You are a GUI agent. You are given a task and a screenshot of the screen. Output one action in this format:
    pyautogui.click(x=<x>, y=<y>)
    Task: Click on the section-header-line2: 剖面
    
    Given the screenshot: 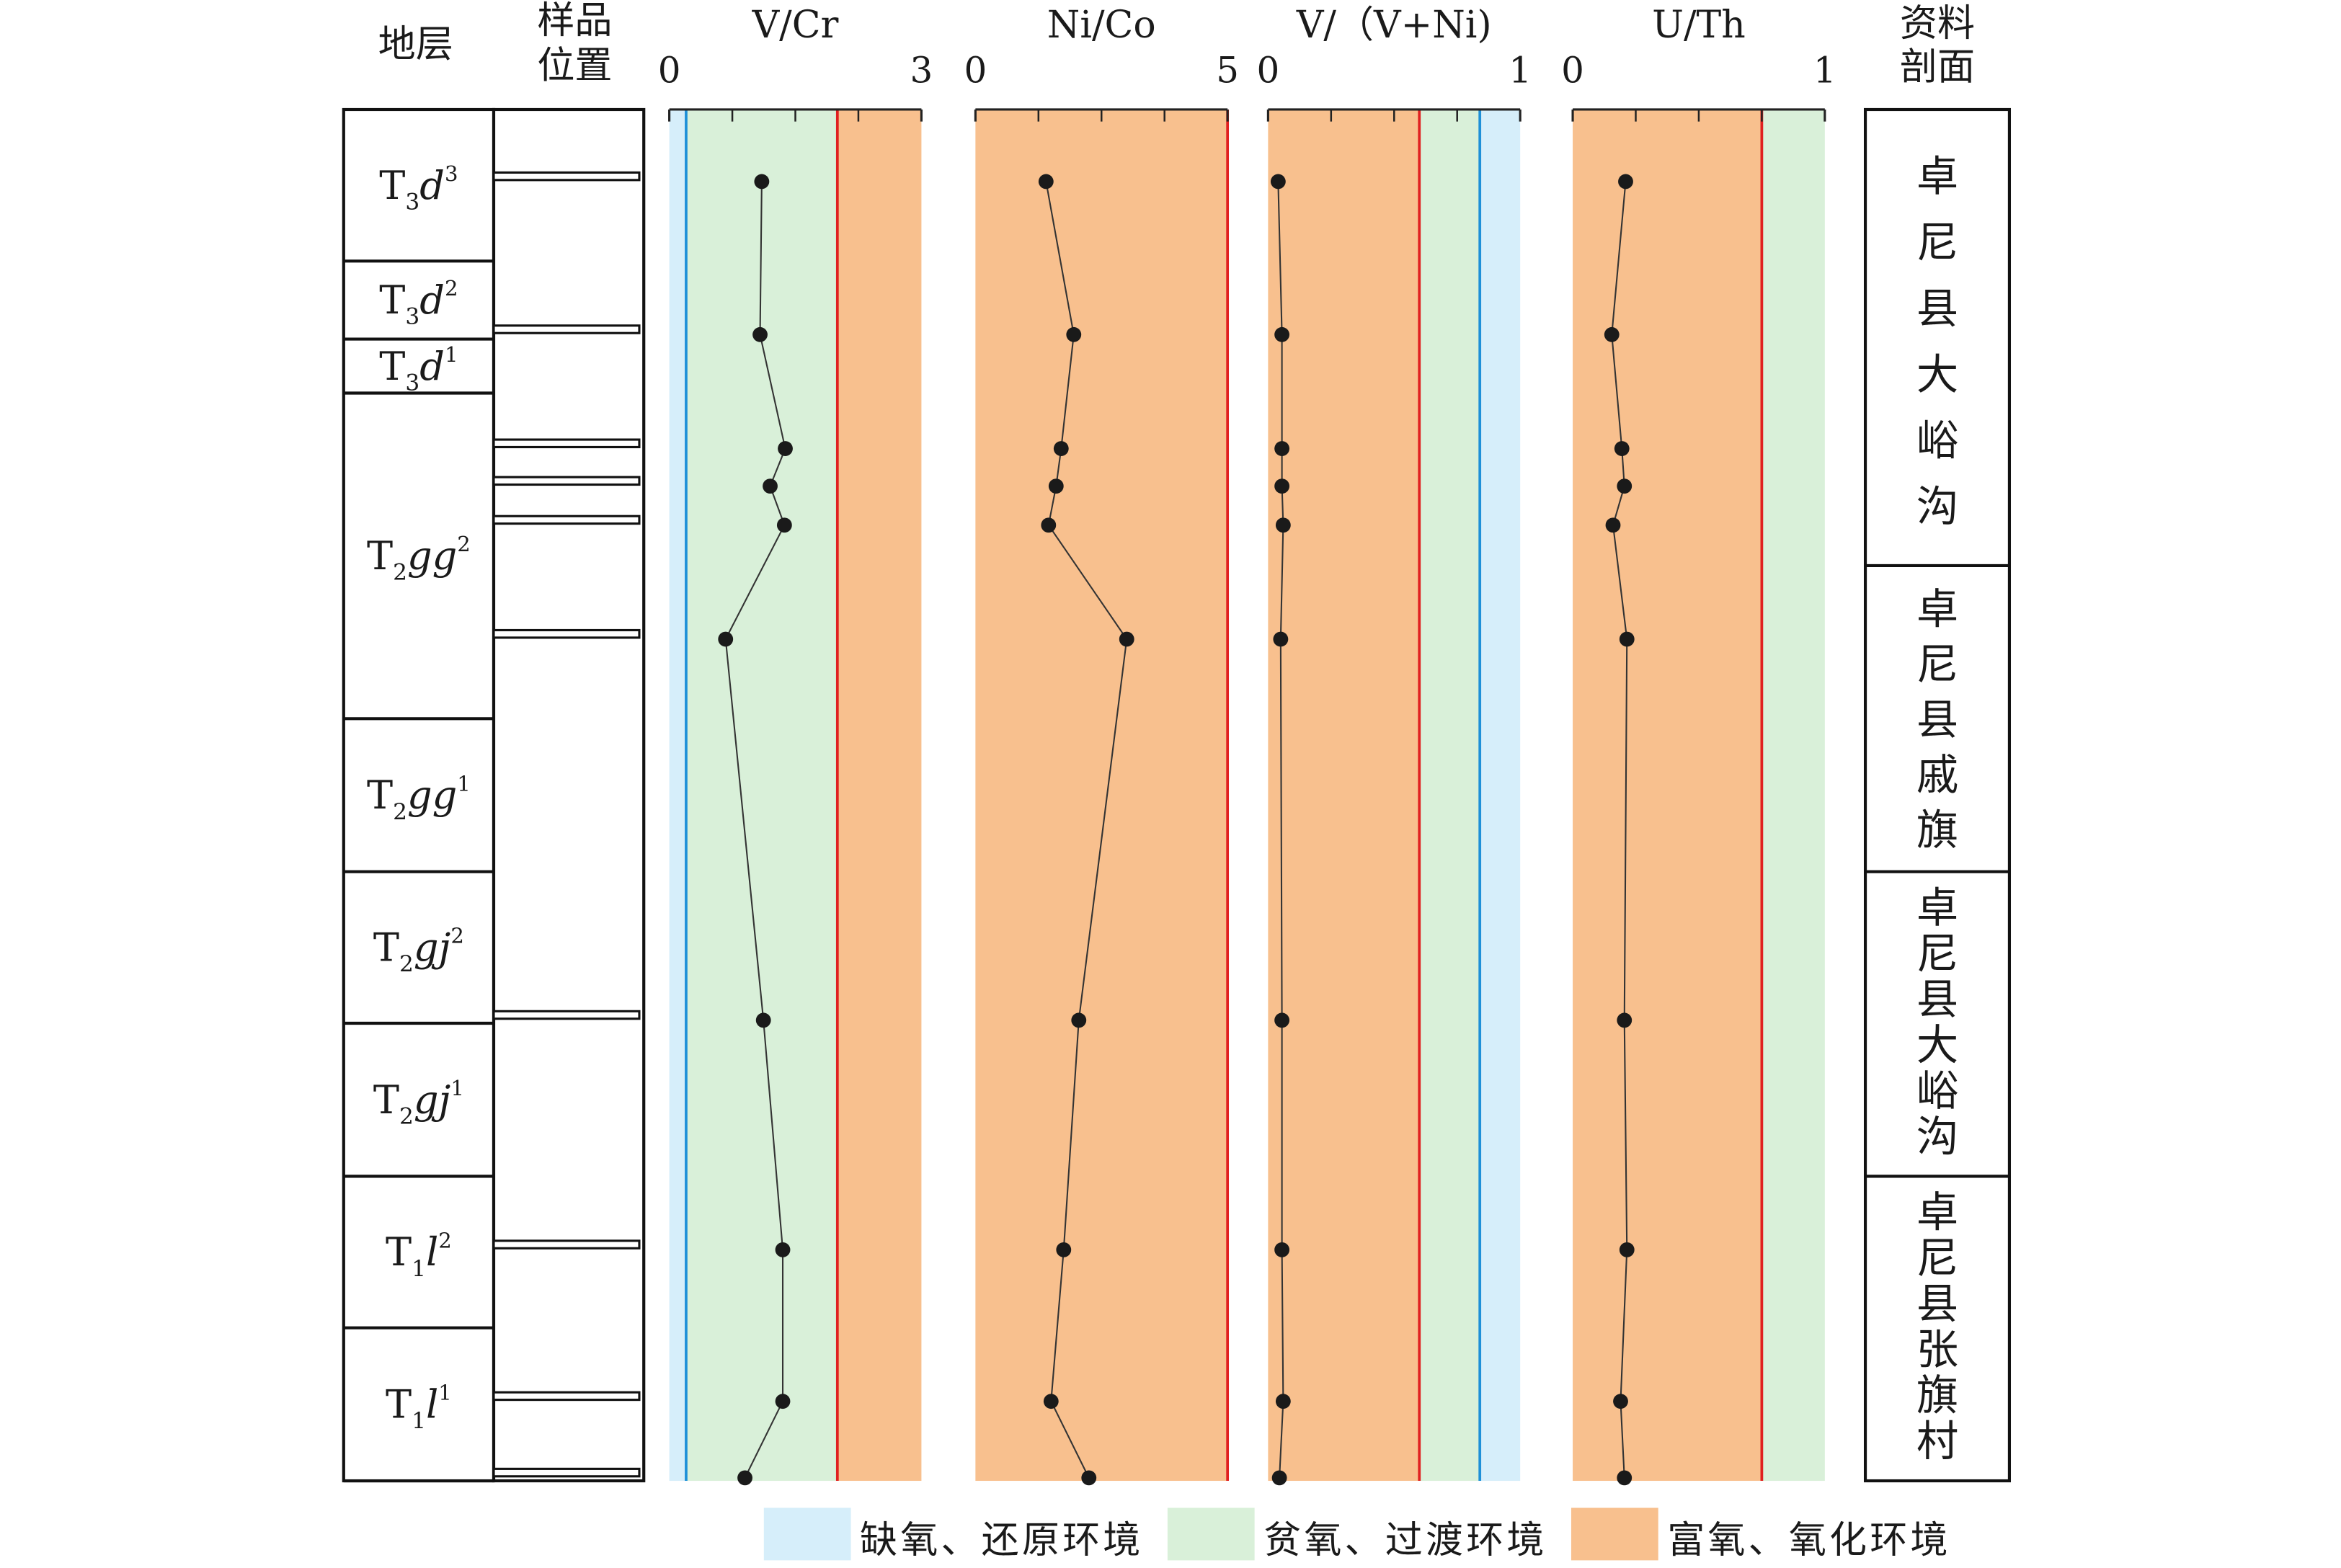 What is the action you would take?
    pyautogui.click(x=1938, y=67)
    